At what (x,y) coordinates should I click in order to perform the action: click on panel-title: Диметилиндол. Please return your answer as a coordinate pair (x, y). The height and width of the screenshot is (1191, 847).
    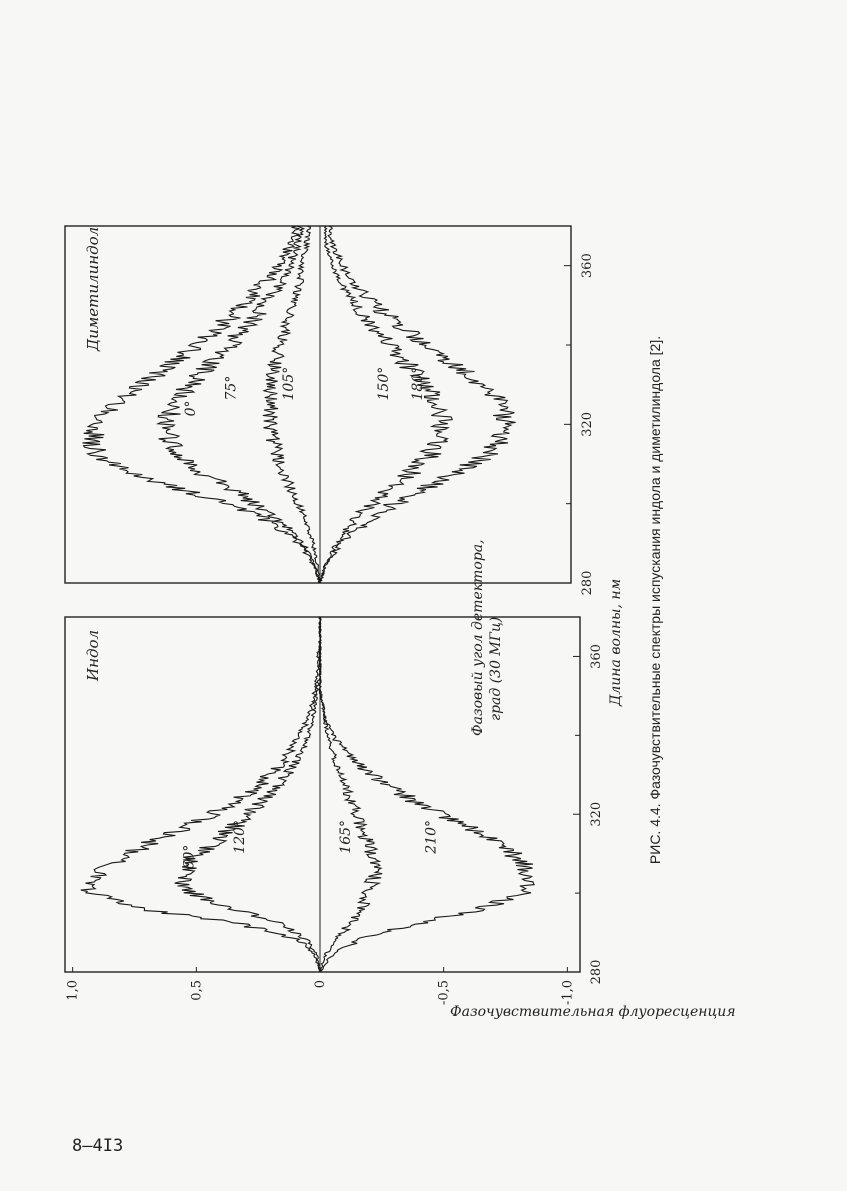
    Looking at the image, I should click on (93, 289).